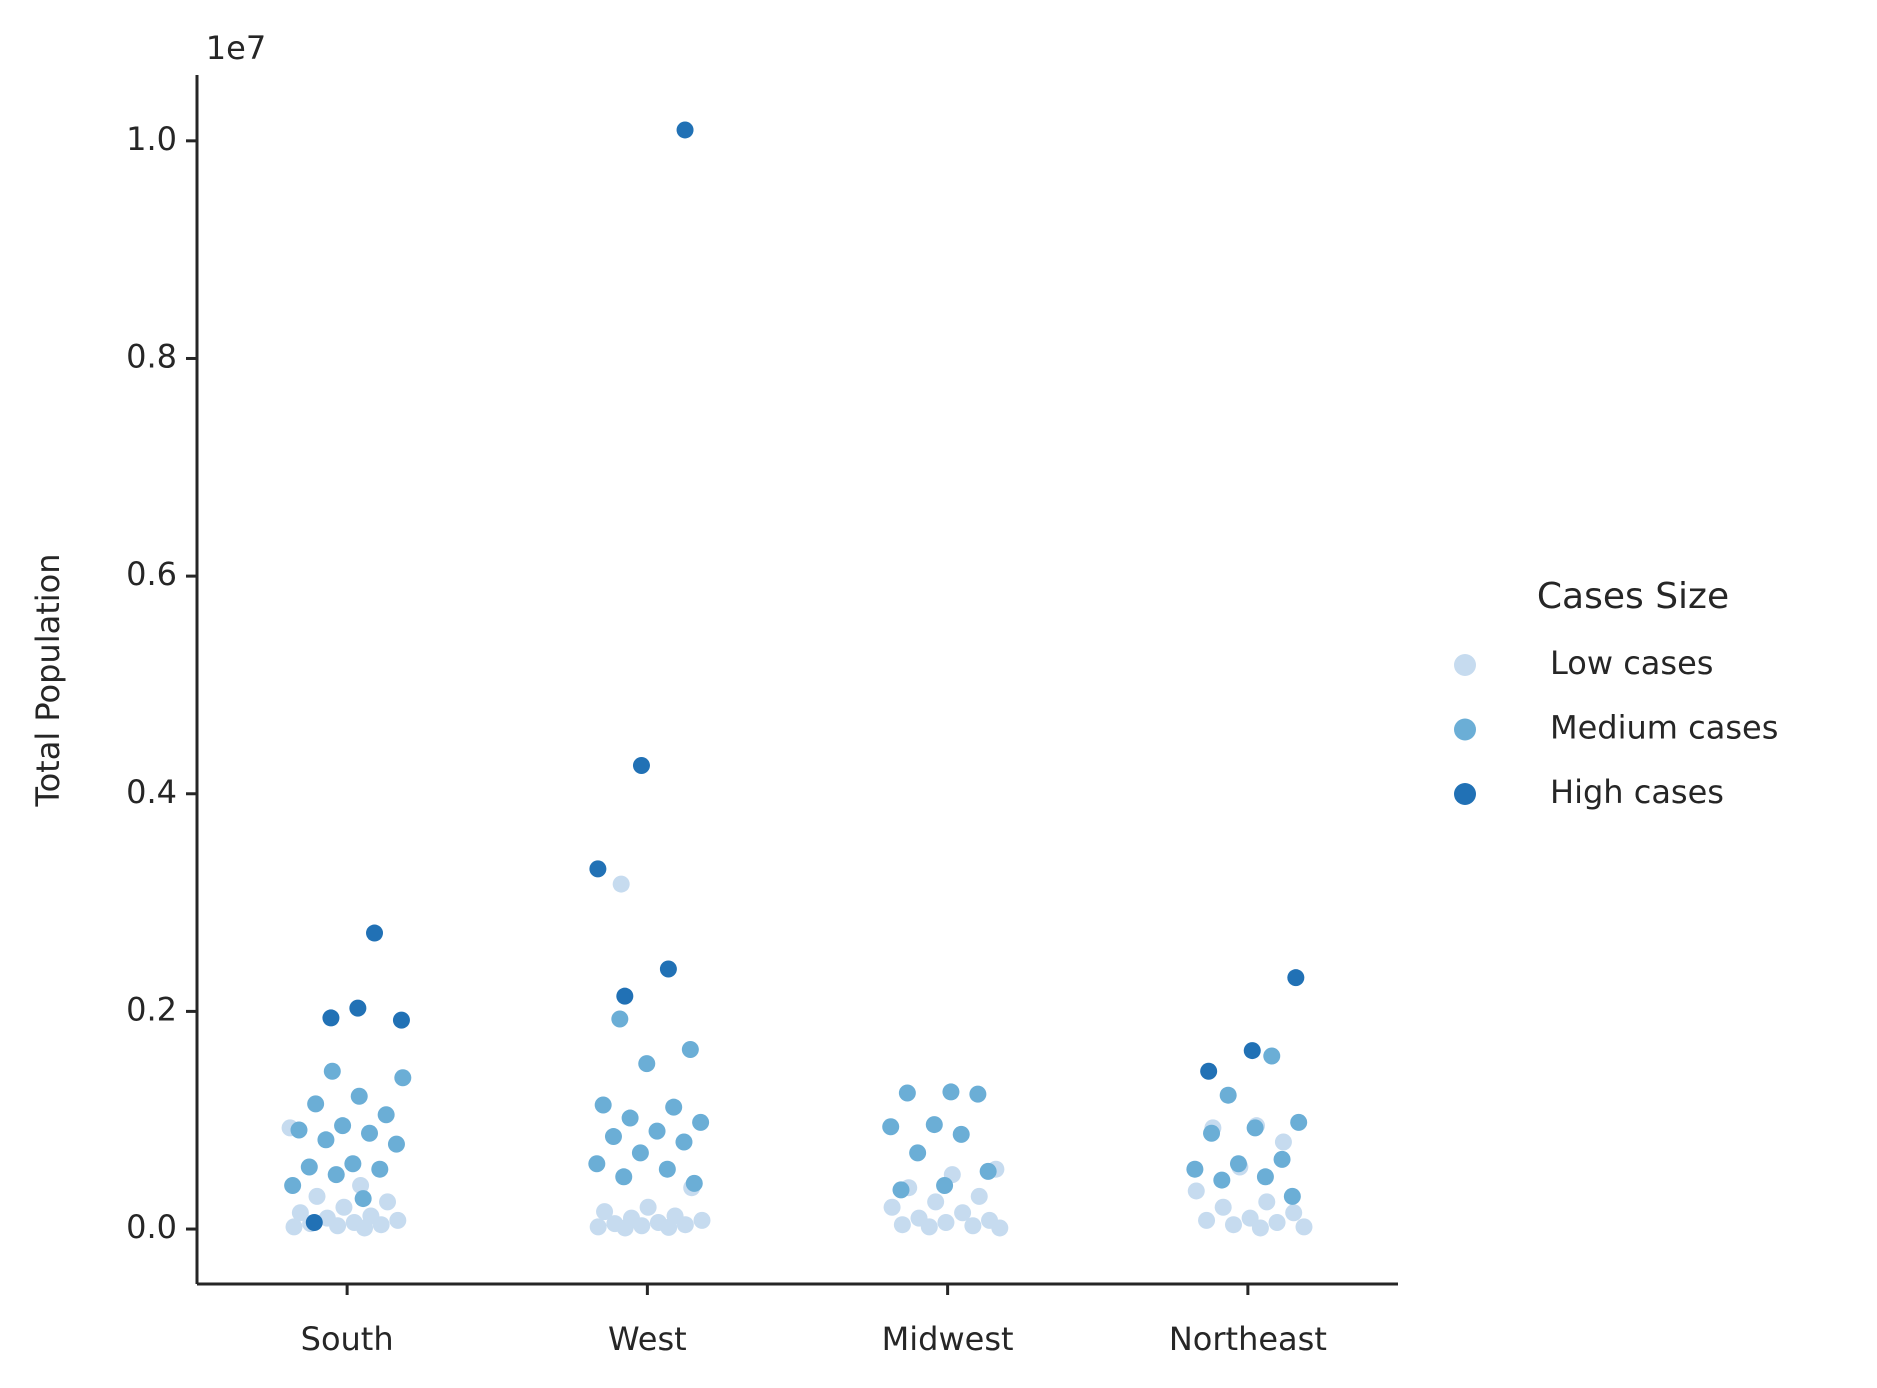 This screenshot has height=1388, width=1877. What do you see at coordinates (151, 356) in the screenshot?
I see `y-tick-label: 0.8` at bounding box center [151, 356].